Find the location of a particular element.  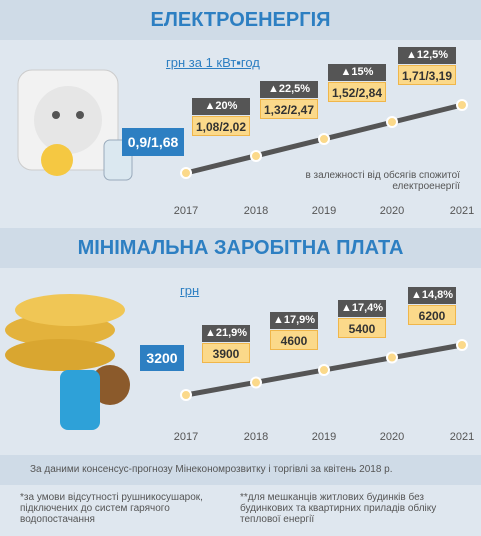

change-label: ▲12,5% is located at coordinates (427, 55).